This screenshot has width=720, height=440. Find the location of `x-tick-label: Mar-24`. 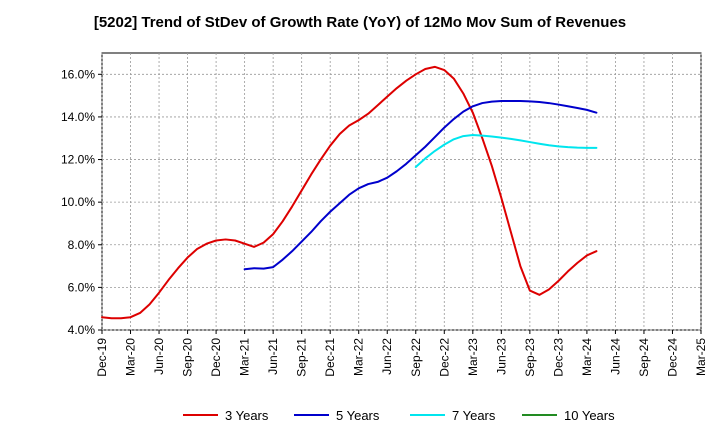

x-tick-label: Mar-24 is located at coordinates (587, 357).